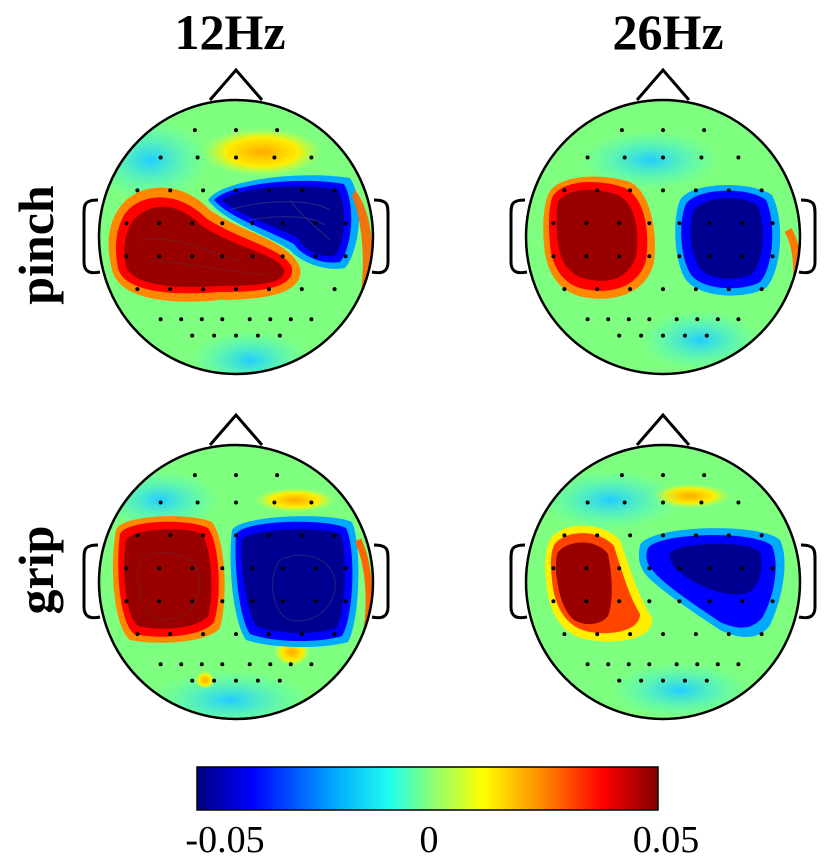  Describe the element at coordinates (663, 566) in the screenshot. I see `topomap-26hz-grip` at that location.